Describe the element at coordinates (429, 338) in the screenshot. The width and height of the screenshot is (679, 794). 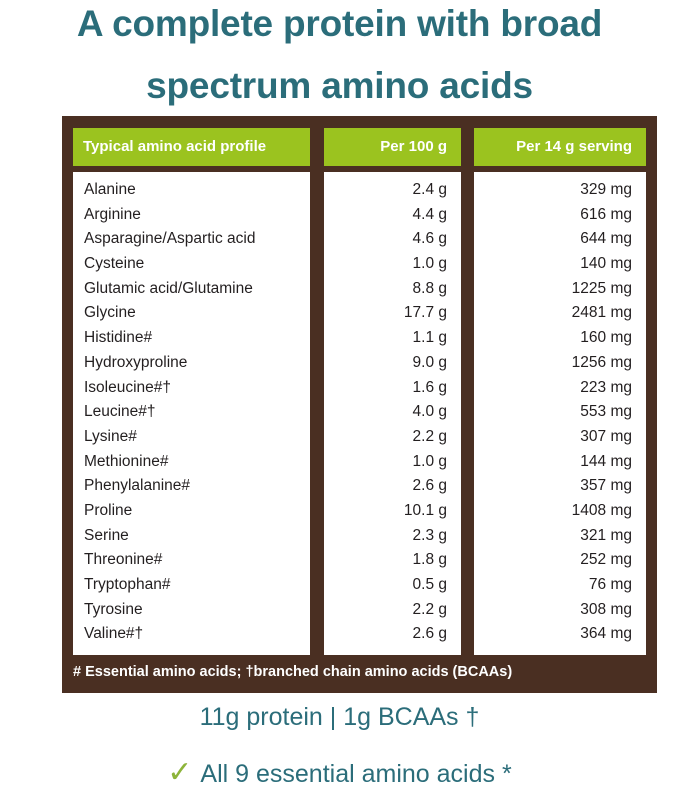
I see `table-cell-per-100g: 1.1 g` at that location.